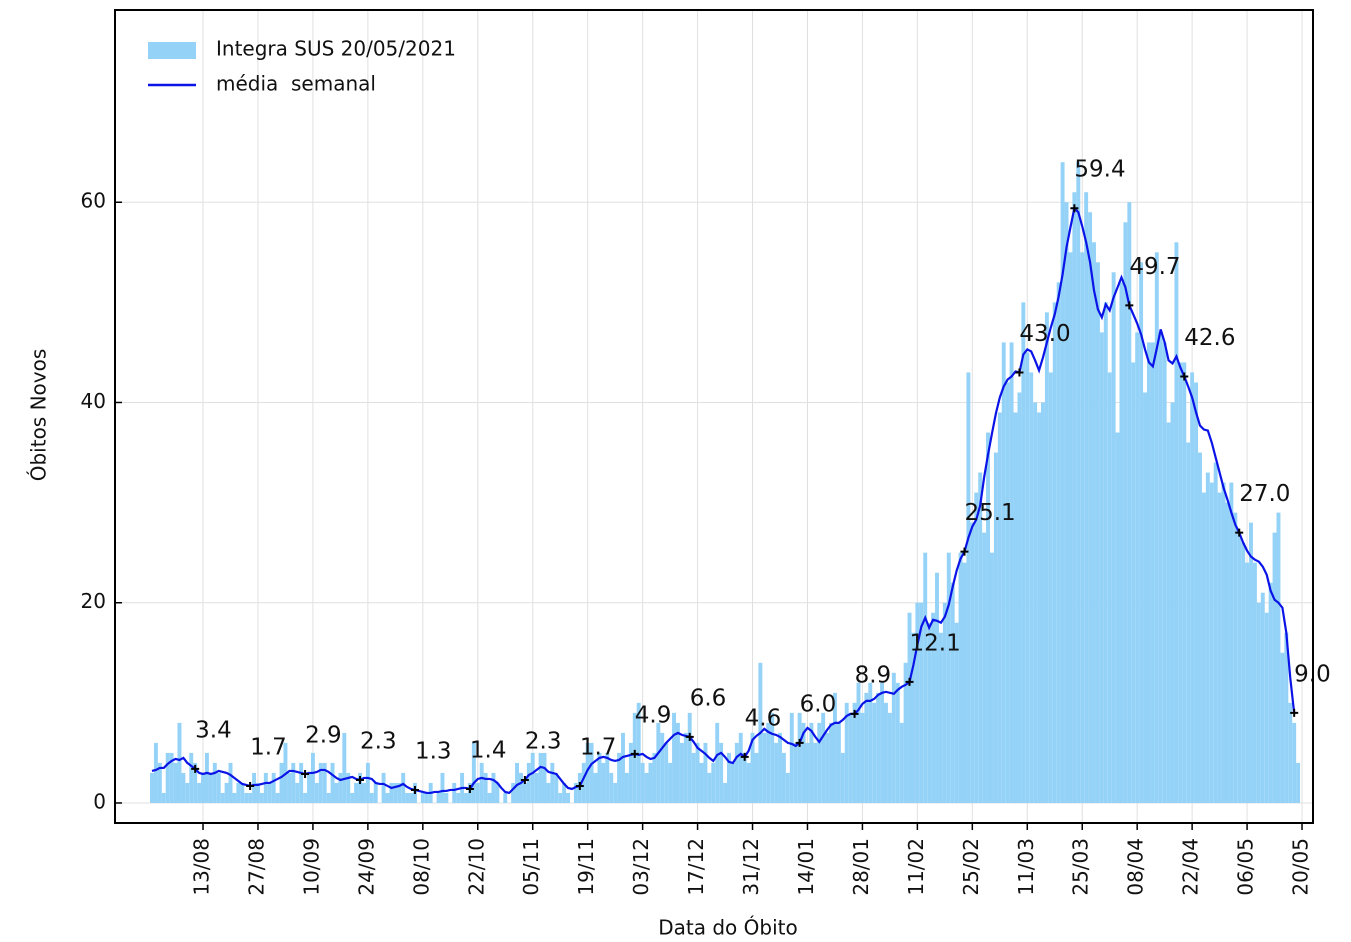  I want to click on data-label: 4.6, so click(763, 718).